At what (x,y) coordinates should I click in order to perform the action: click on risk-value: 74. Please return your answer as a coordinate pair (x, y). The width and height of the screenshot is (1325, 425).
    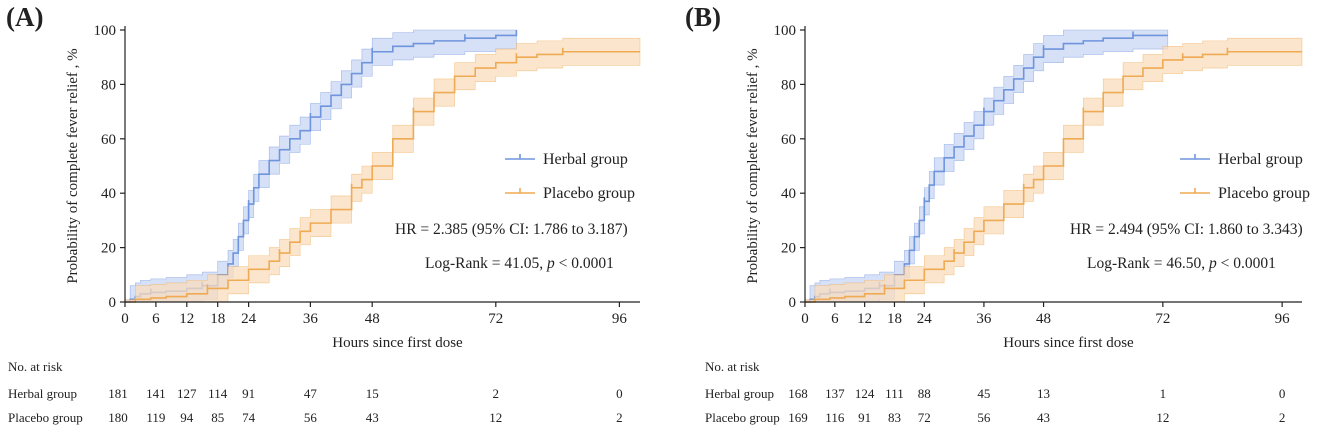
    Looking at the image, I should click on (249, 417).